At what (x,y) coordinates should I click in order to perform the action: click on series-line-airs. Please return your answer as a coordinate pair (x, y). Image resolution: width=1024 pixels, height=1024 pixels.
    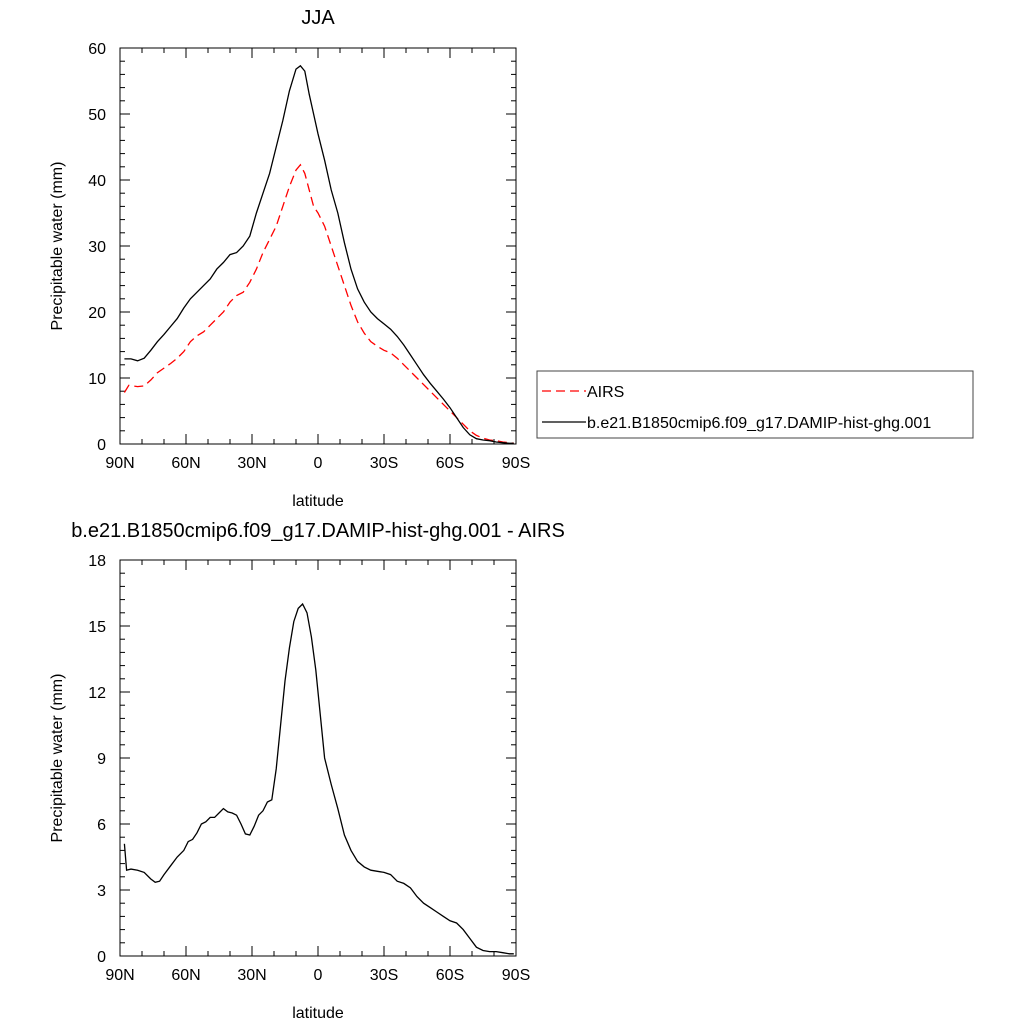
    Looking at the image, I should click on (318, 303).